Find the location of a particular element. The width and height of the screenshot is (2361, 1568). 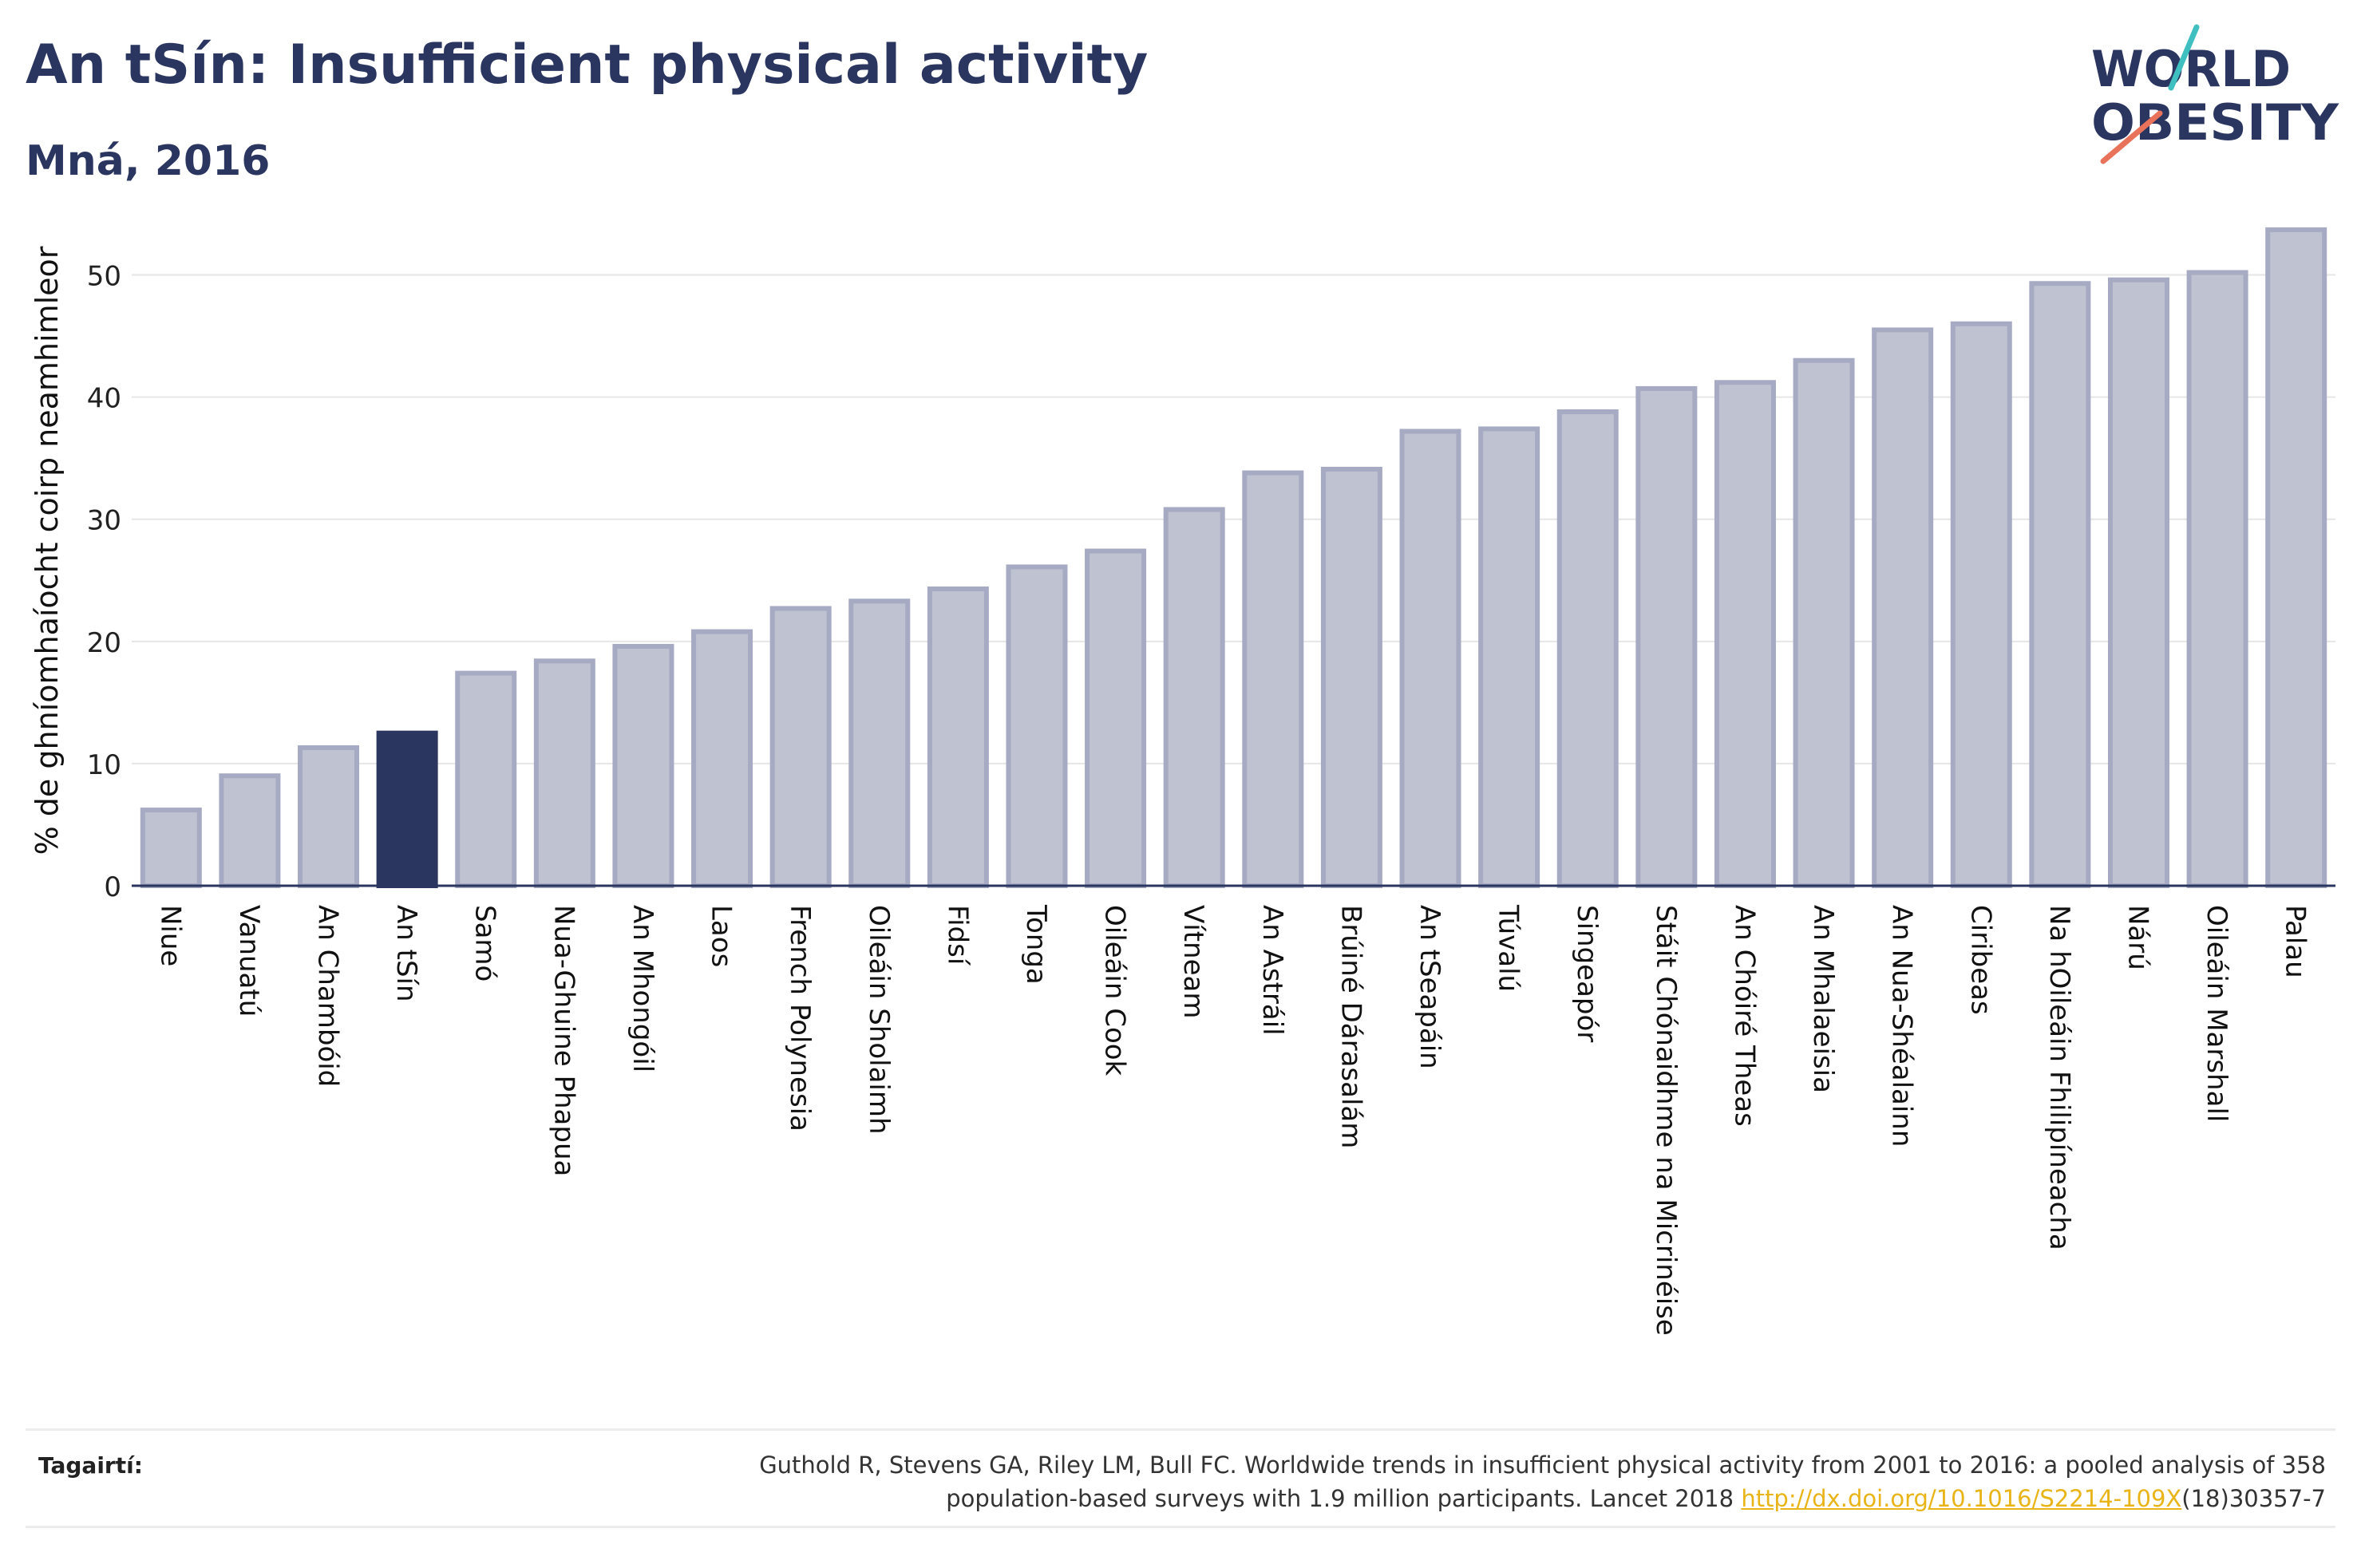

x-tick-label-5: Nua-Ghuine Phapua is located at coordinates (563, 1040).